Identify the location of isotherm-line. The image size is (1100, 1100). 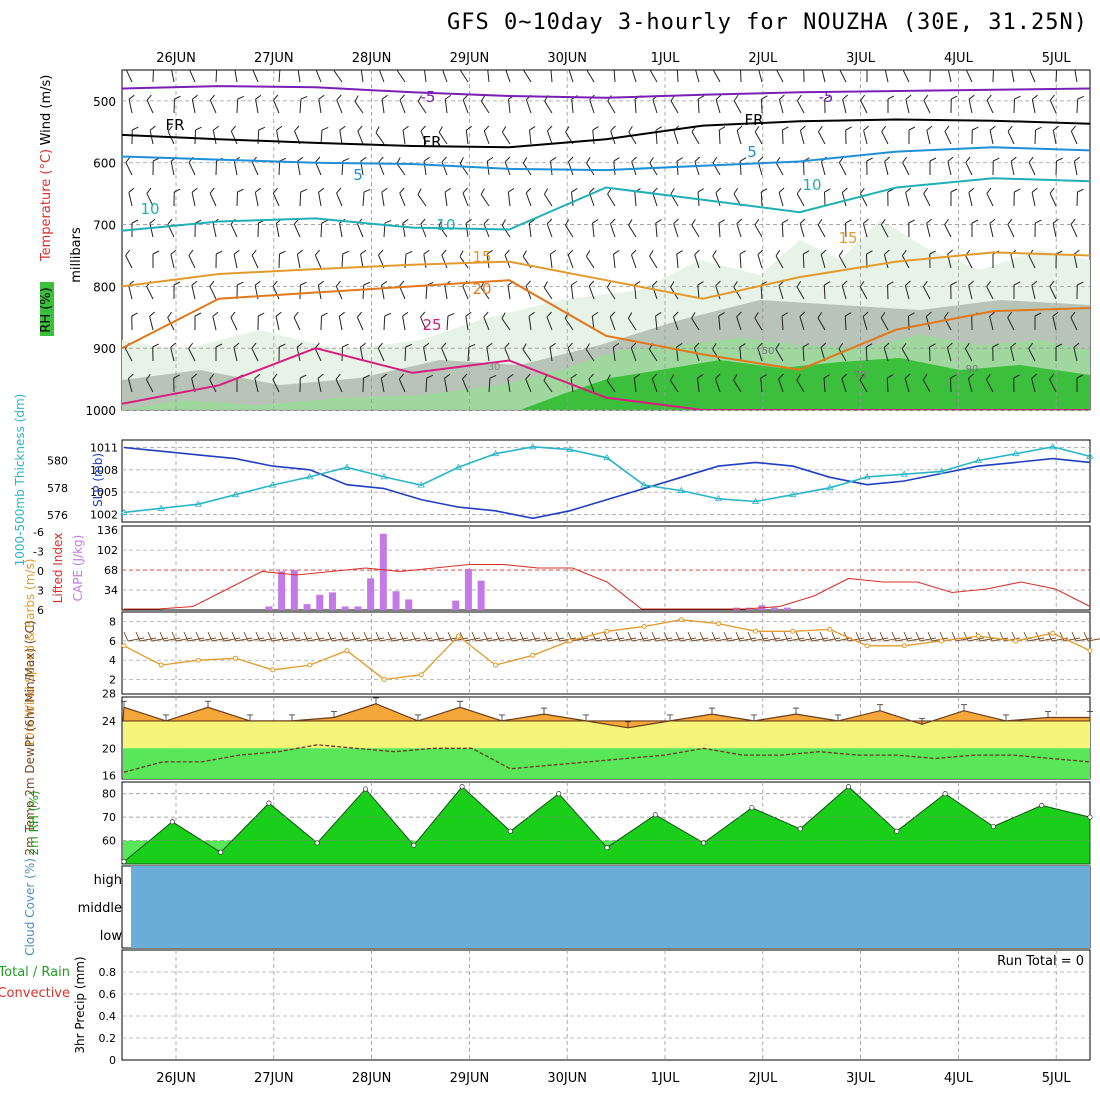
(606, 159).